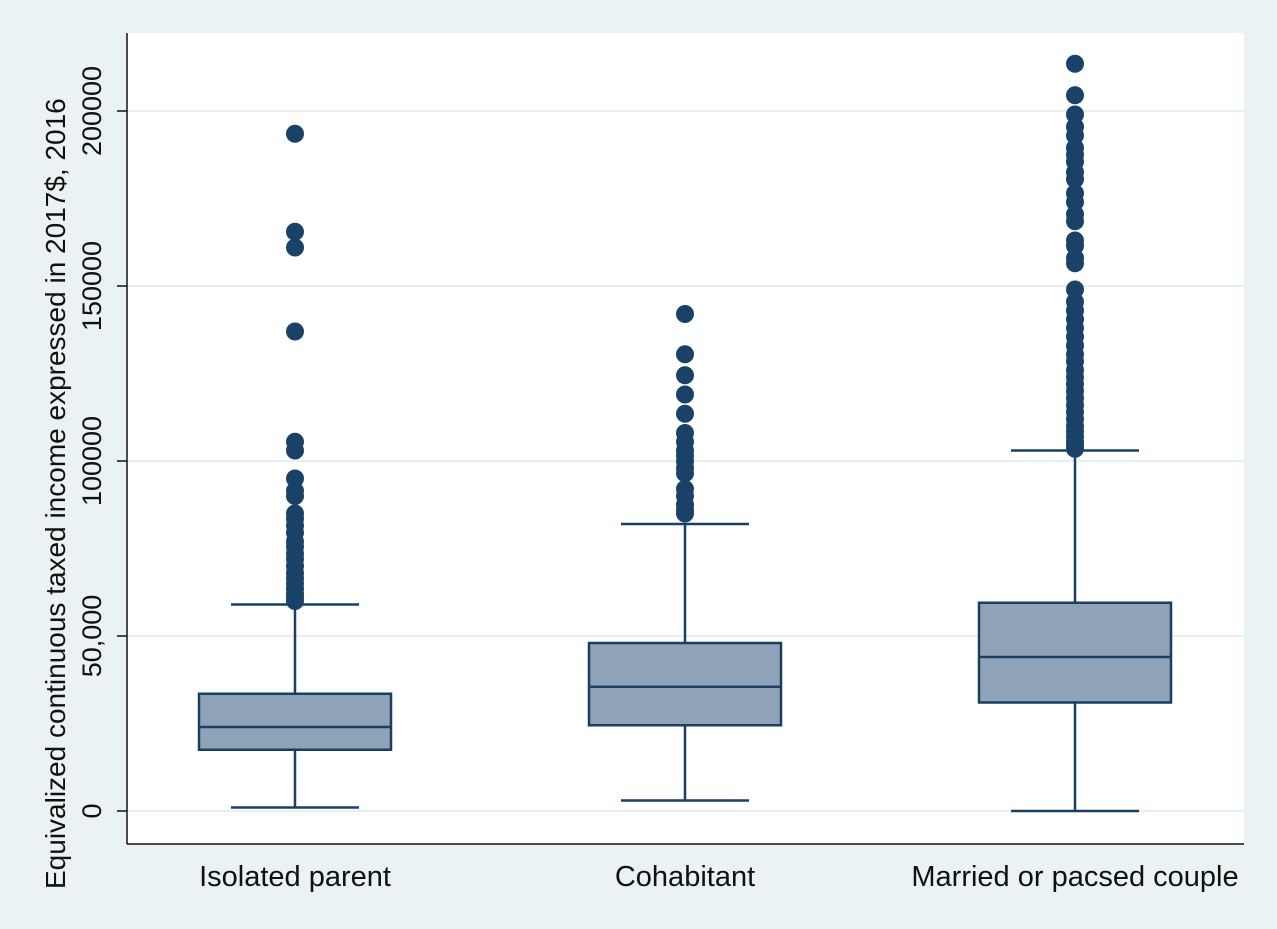 Image resolution: width=1277 pixels, height=929 pixels. Describe the element at coordinates (92, 636) in the screenshot. I see `y-tick-label: 50,000` at that location.